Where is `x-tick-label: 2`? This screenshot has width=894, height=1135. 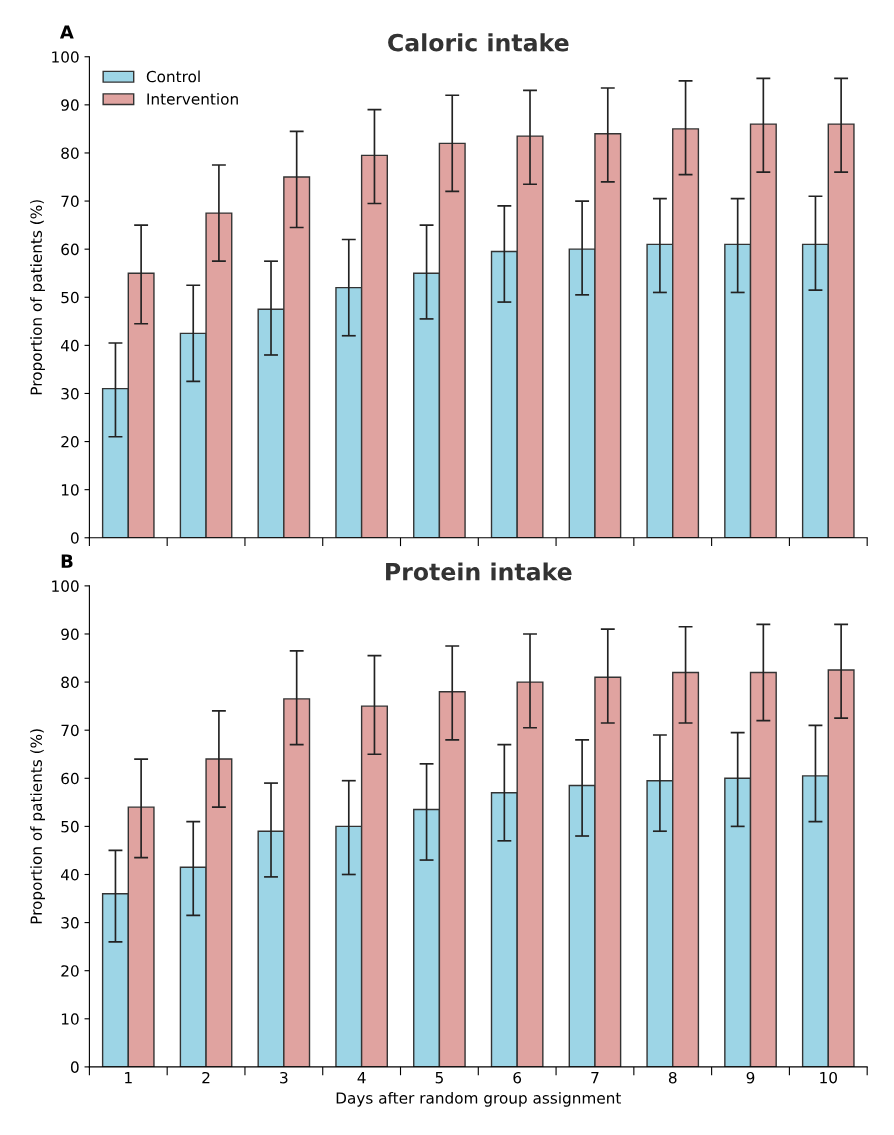 x-tick-label: 2 is located at coordinates (206, 1077).